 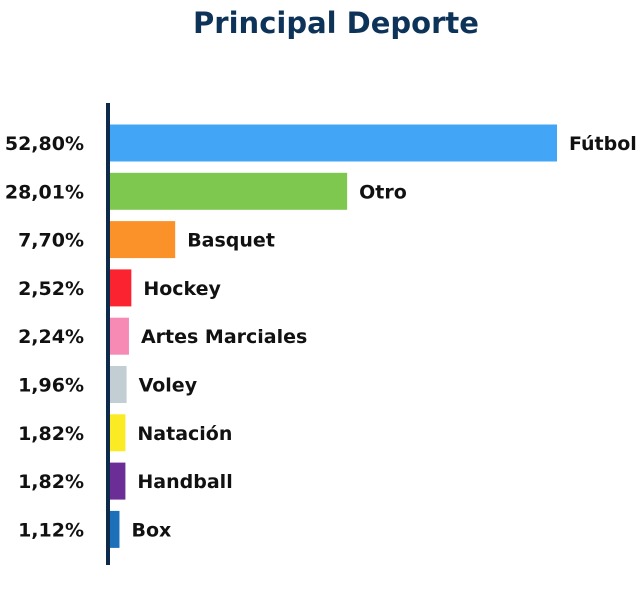 I want to click on category-label-basquet: Basquet, so click(x=231, y=241).